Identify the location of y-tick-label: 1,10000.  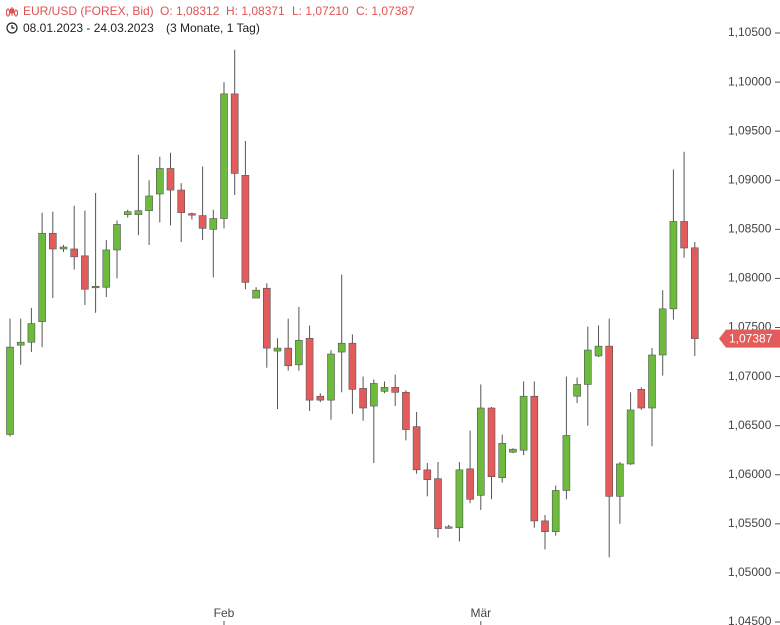
(750, 81).